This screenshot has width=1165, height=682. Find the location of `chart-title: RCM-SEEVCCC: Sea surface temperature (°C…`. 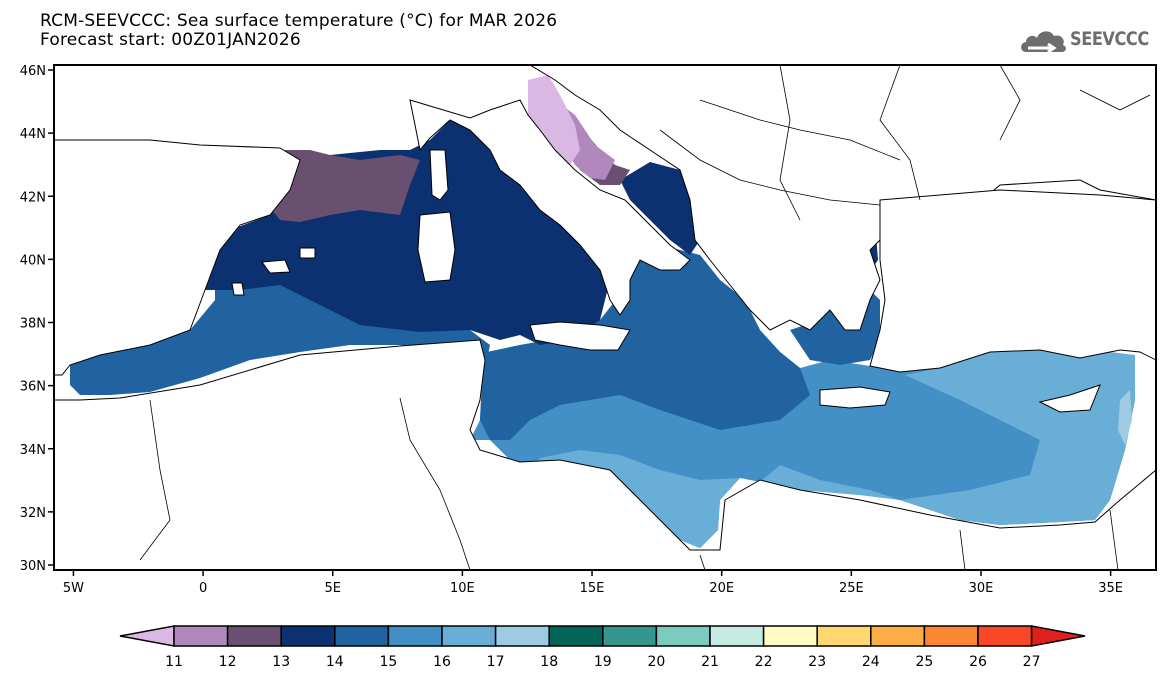

chart-title: RCM-SEEVCCC: Sea surface temperature (°C… is located at coordinates (299, 21).